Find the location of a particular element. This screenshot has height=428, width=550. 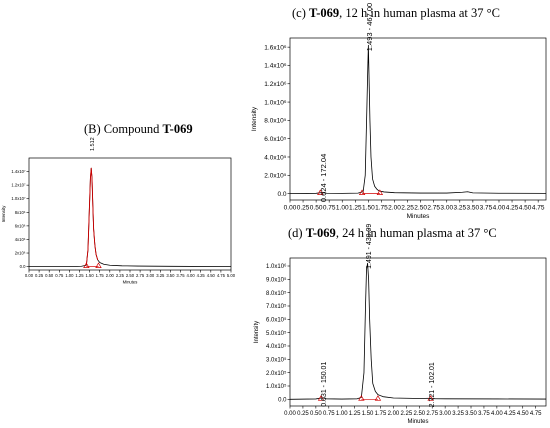

y-axis-label: Intensity is located at coordinates (254, 118).